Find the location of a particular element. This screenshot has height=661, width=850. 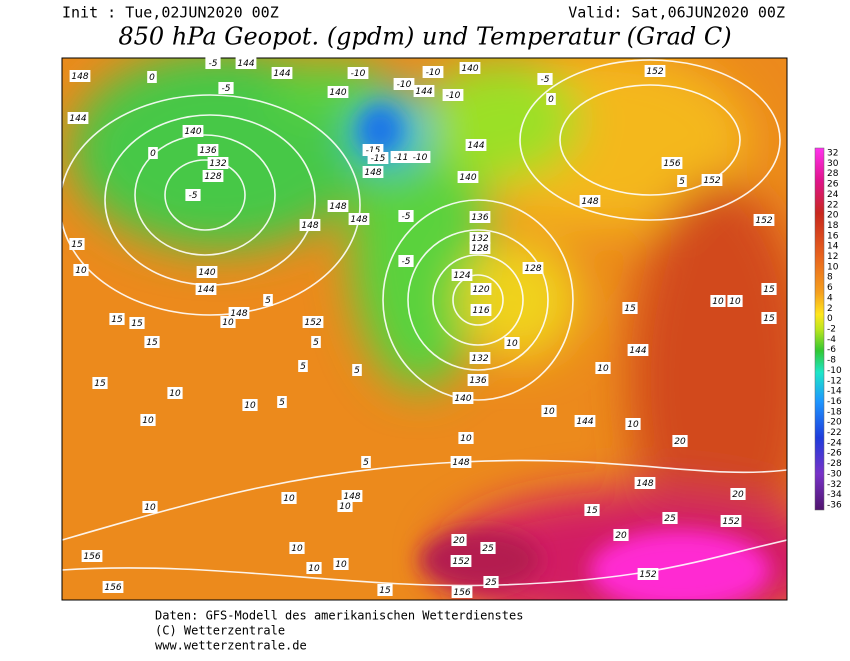

colorbar-label: -24 is located at coordinates (834, 443).